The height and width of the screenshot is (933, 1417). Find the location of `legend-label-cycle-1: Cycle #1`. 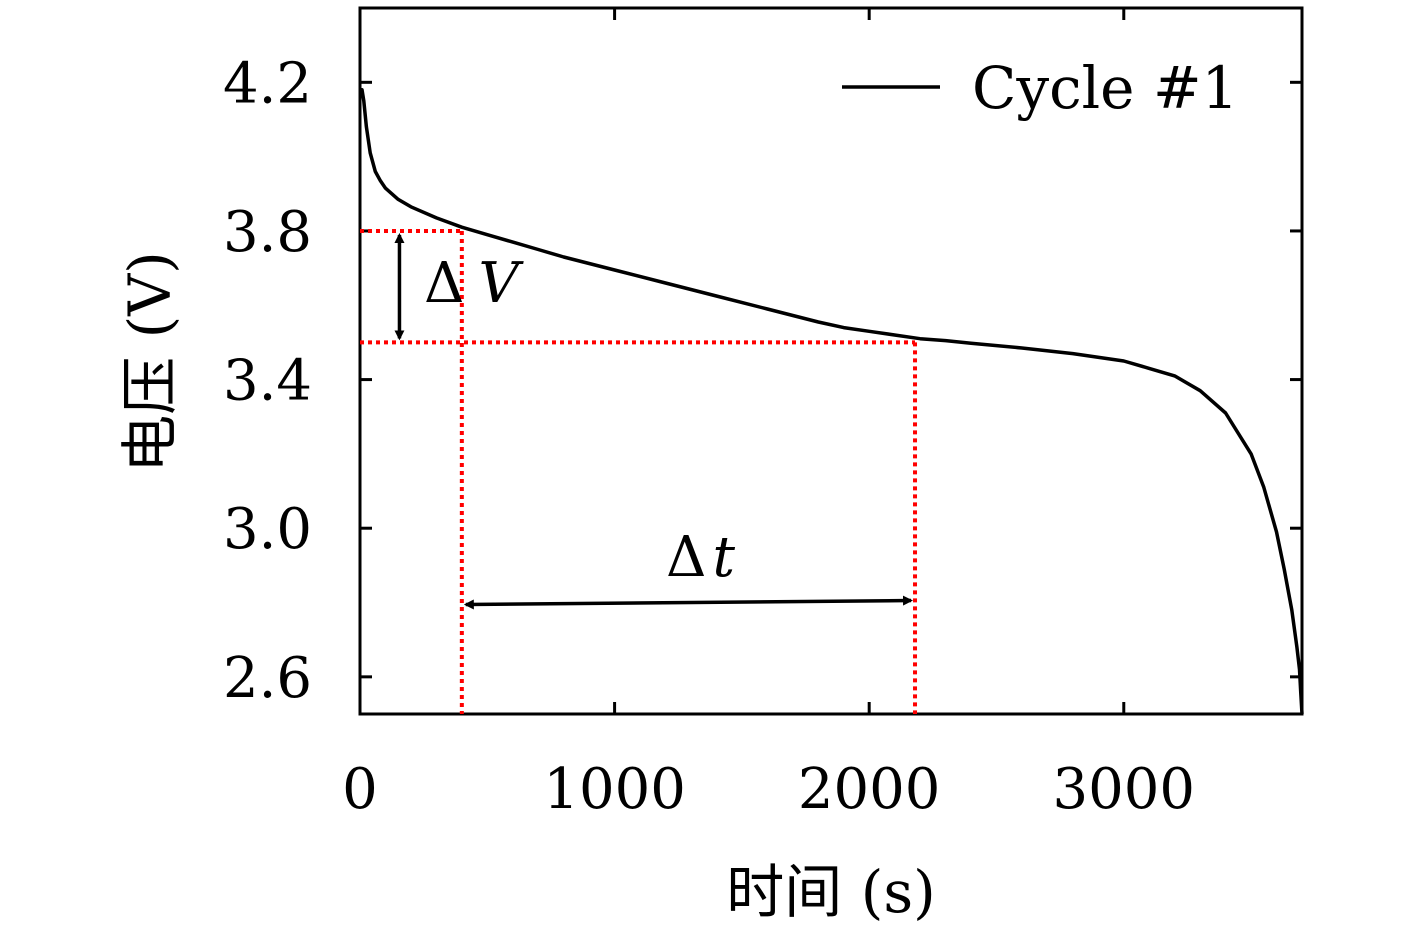

legend-label-cycle-1: Cycle #1 is located at coordinates (1105, 88).